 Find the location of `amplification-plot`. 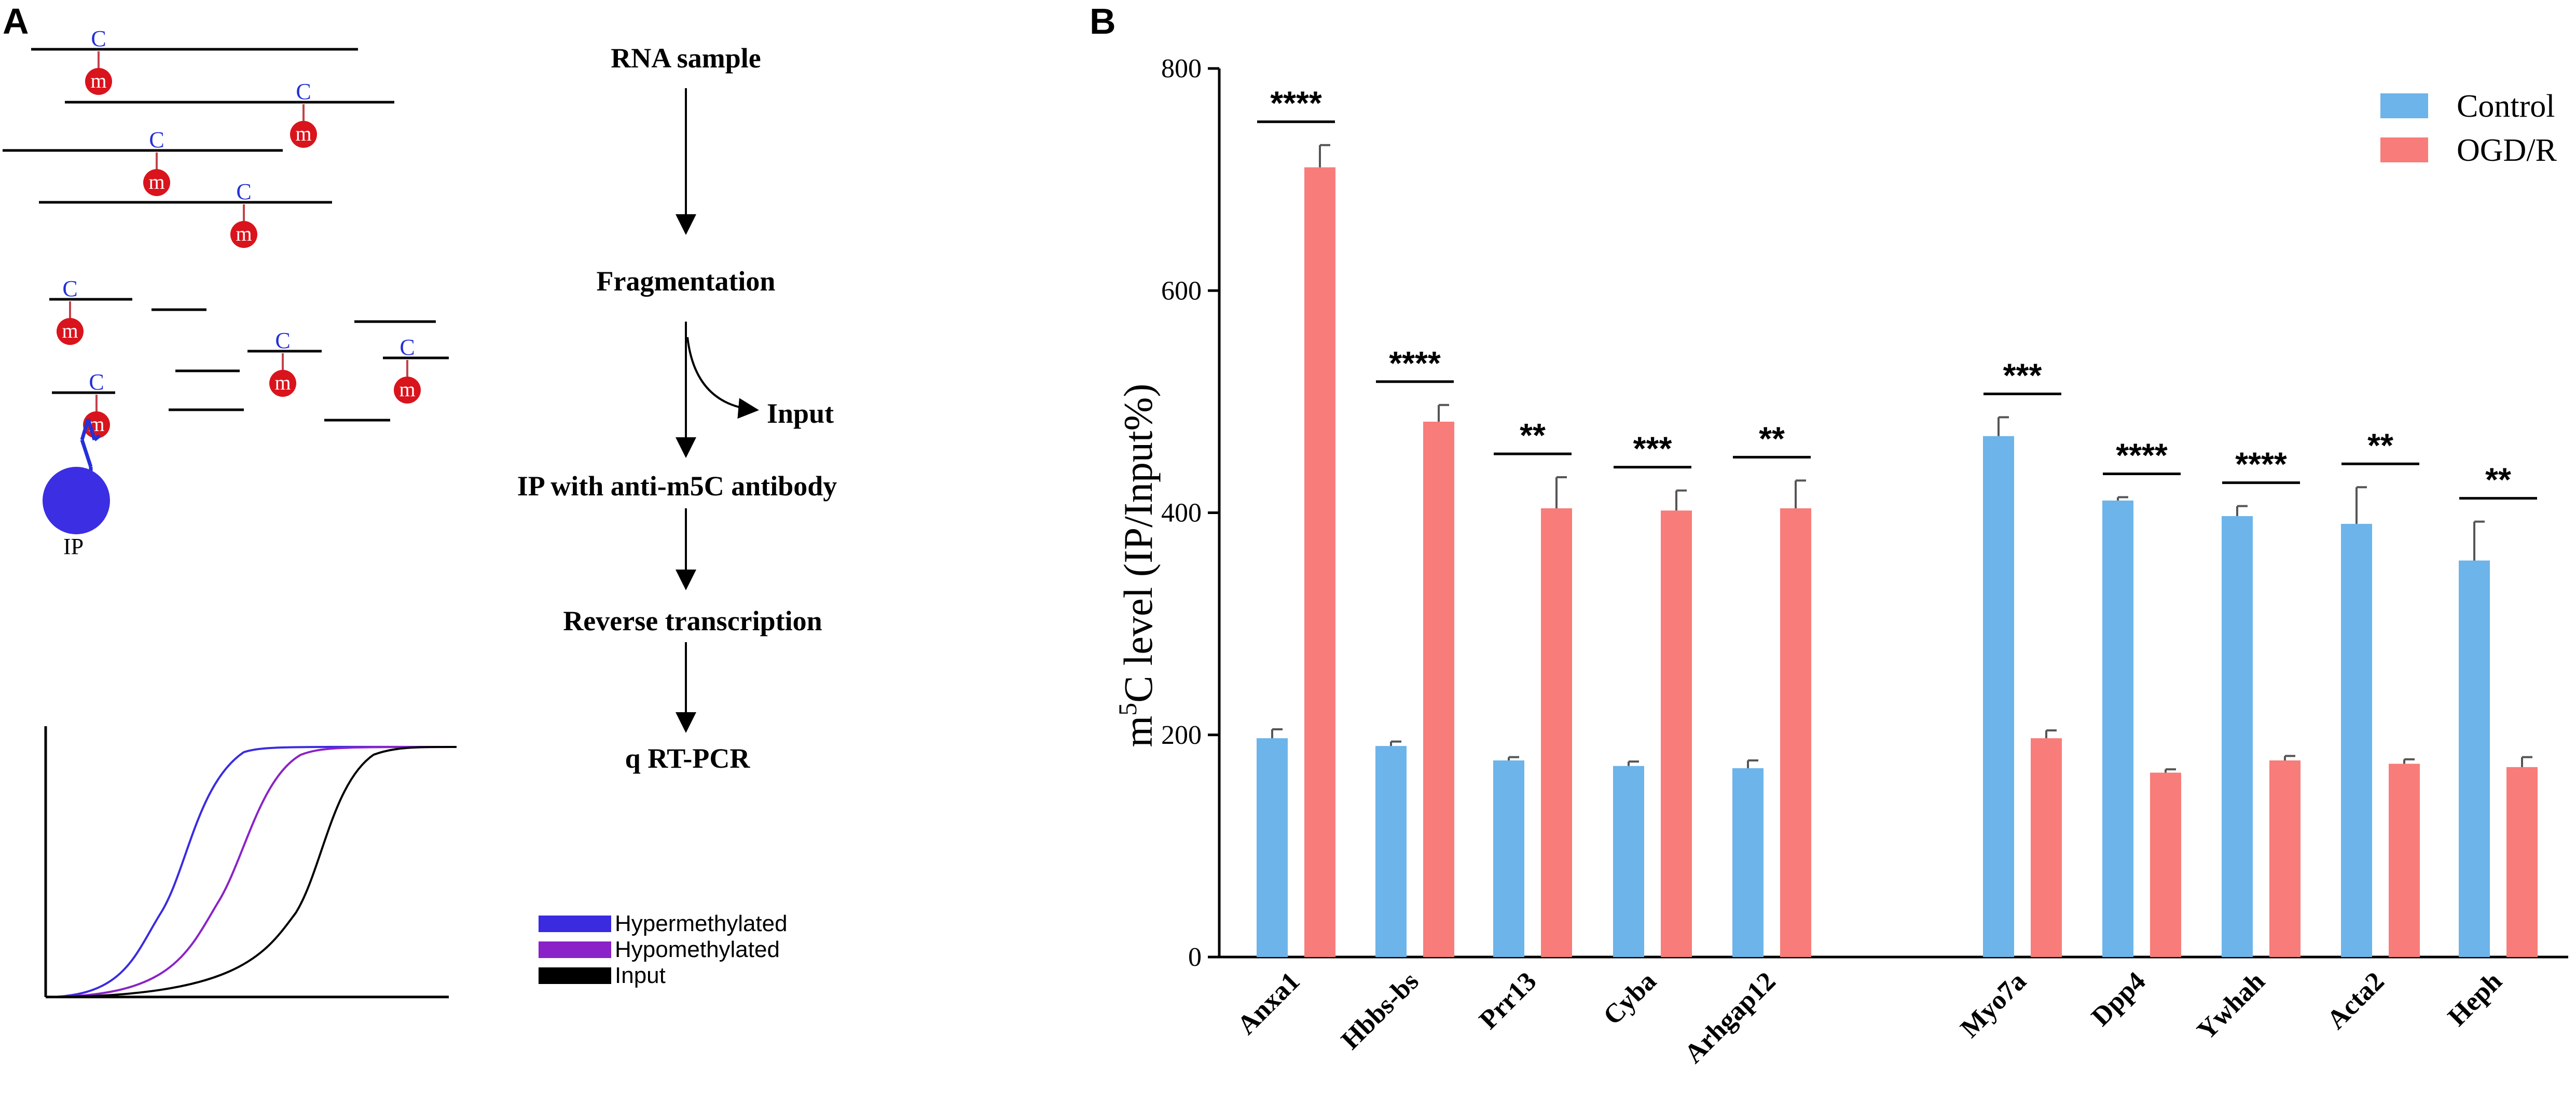

amplification-plot is located at coordinates (250, 862).